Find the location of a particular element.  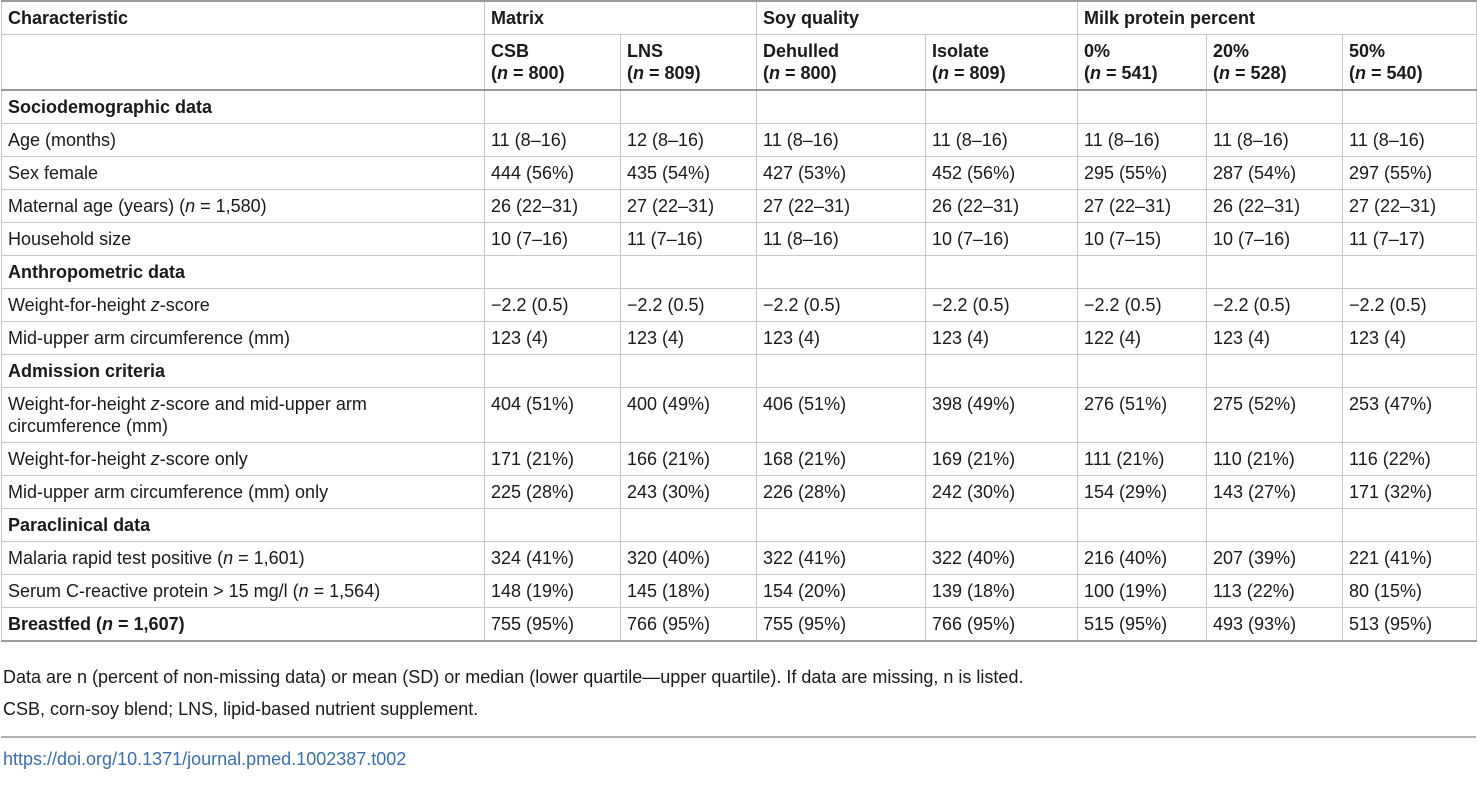

table-cell: 435 (54%) is located at coordinates (688, 173).